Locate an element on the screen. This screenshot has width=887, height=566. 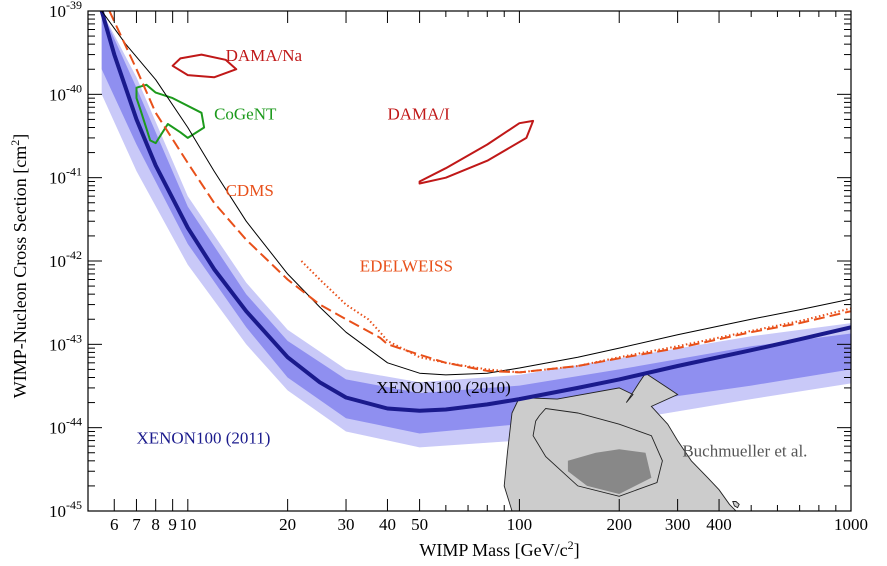
x-tick-label: 200 is located at coordinates (619, 524).